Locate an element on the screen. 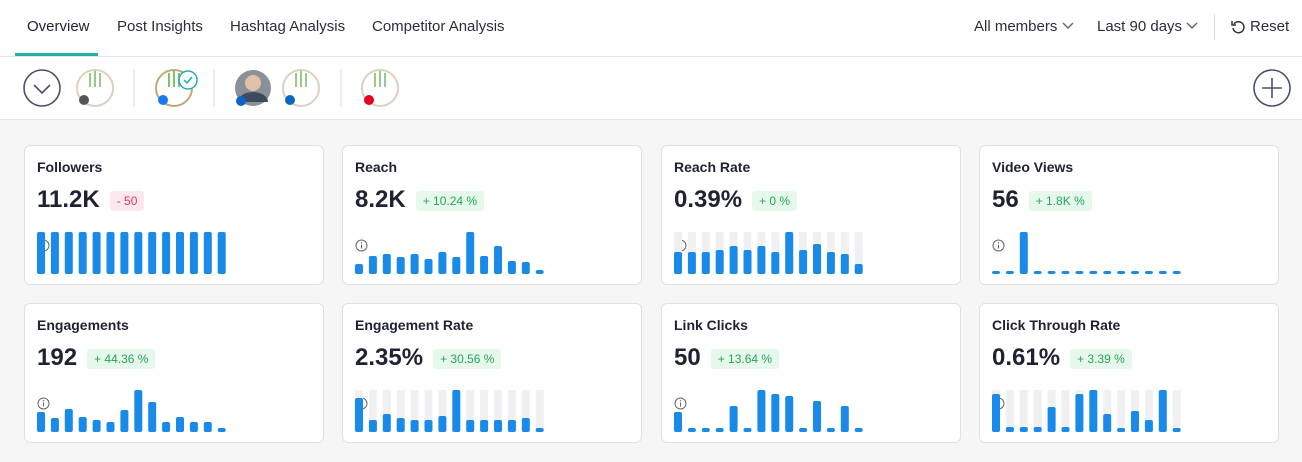 Image resolution: width=1302 pixels, height=462 pixels. card-title-text: Reach Rate is located at coordinates (712, 167).